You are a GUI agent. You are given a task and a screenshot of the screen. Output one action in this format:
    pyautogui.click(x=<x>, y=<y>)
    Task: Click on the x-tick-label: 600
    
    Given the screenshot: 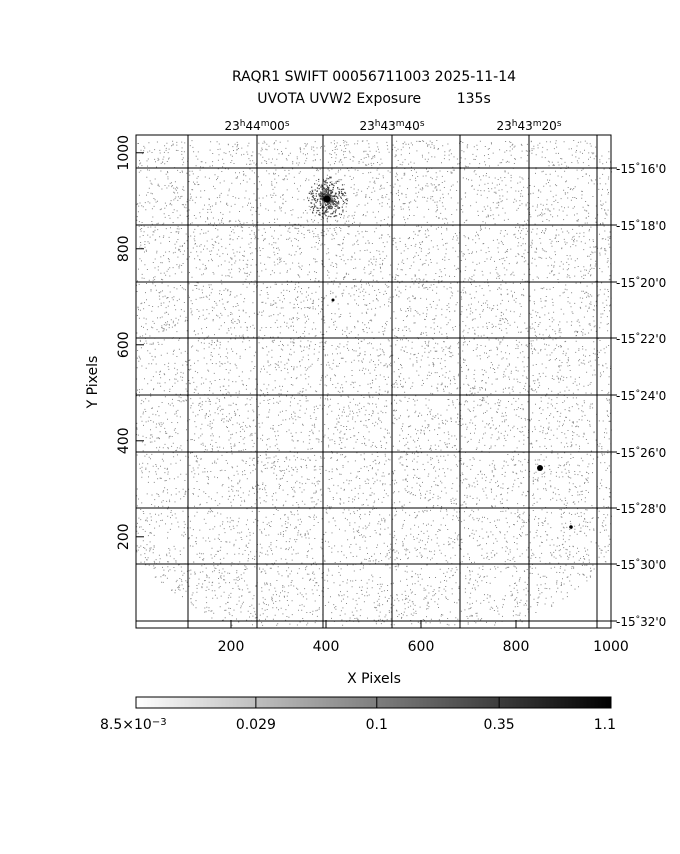 What is the action you would take?
    pyautogui.click(x=421, y=647)
    